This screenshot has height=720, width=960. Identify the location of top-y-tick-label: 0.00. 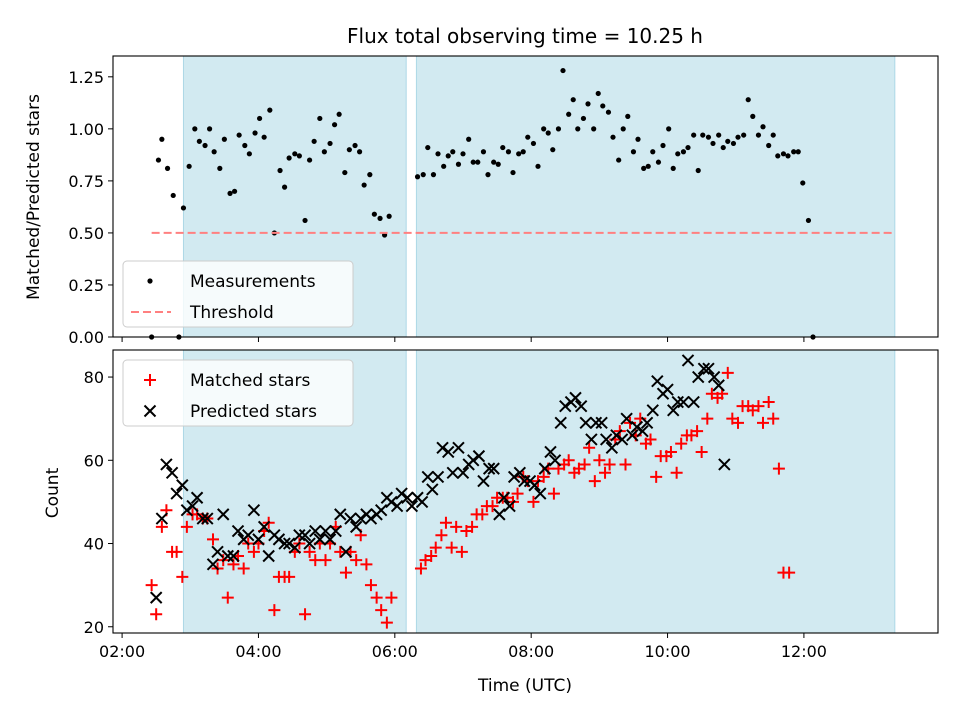
(86, 337).